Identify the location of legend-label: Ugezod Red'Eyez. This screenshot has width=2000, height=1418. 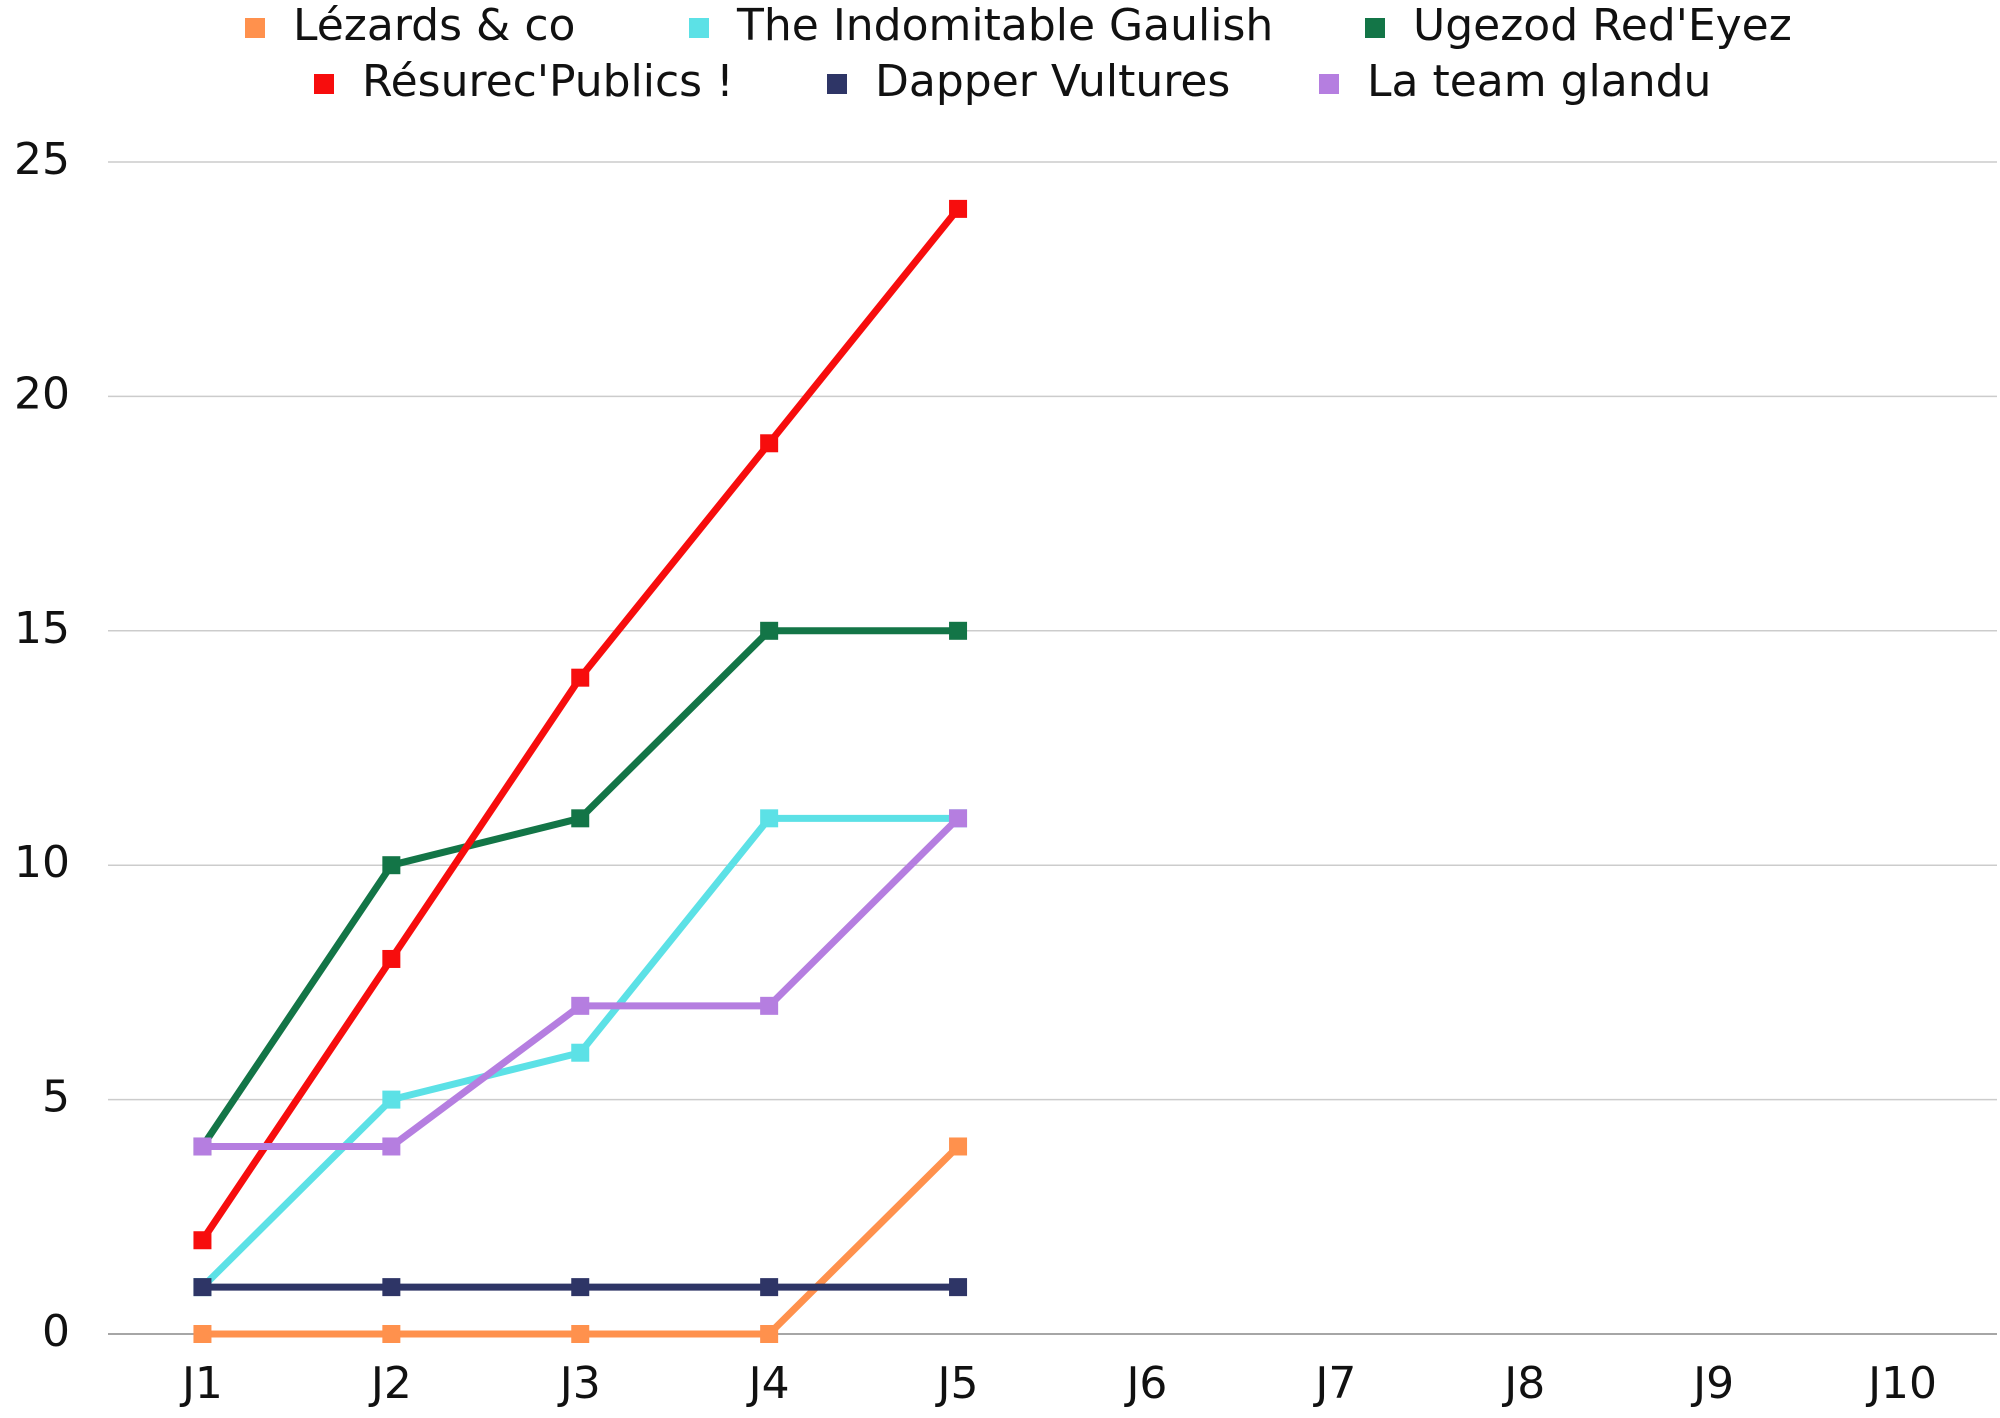
(1602, 25).